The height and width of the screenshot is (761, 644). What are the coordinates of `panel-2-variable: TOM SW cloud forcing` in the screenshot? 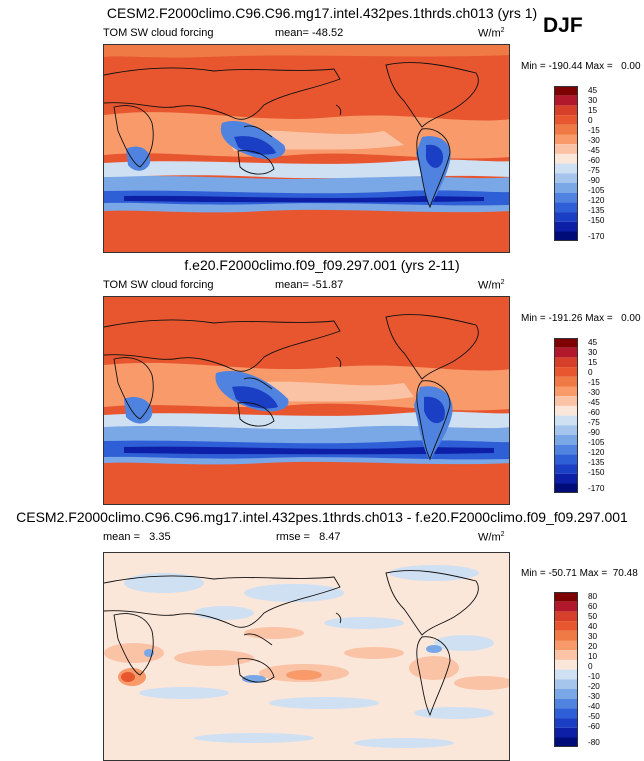 It's located at (158, 285).